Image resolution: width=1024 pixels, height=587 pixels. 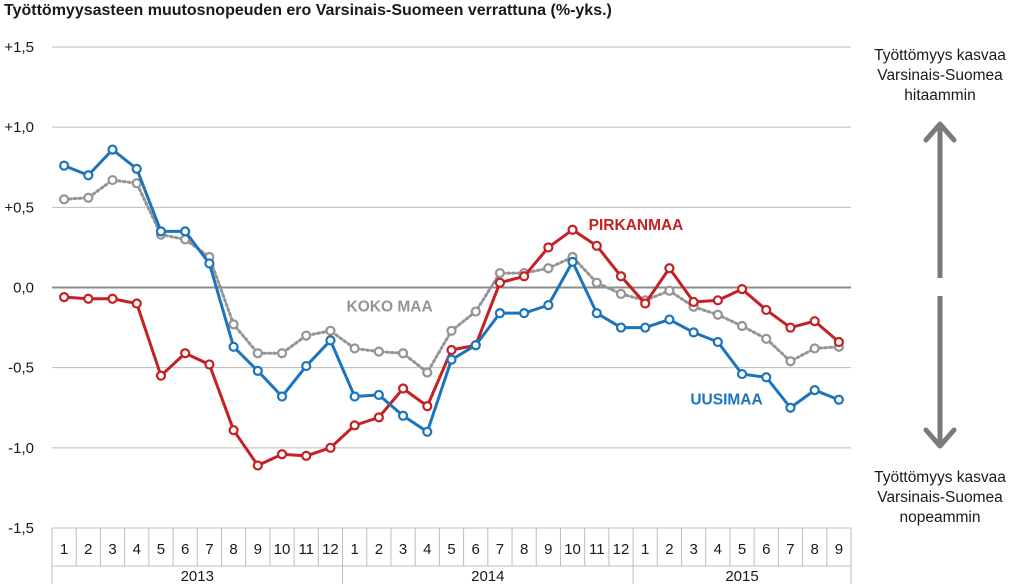 I want to click on series-label-koko-maa: KOKO MAA, so click(x=390, y=307).